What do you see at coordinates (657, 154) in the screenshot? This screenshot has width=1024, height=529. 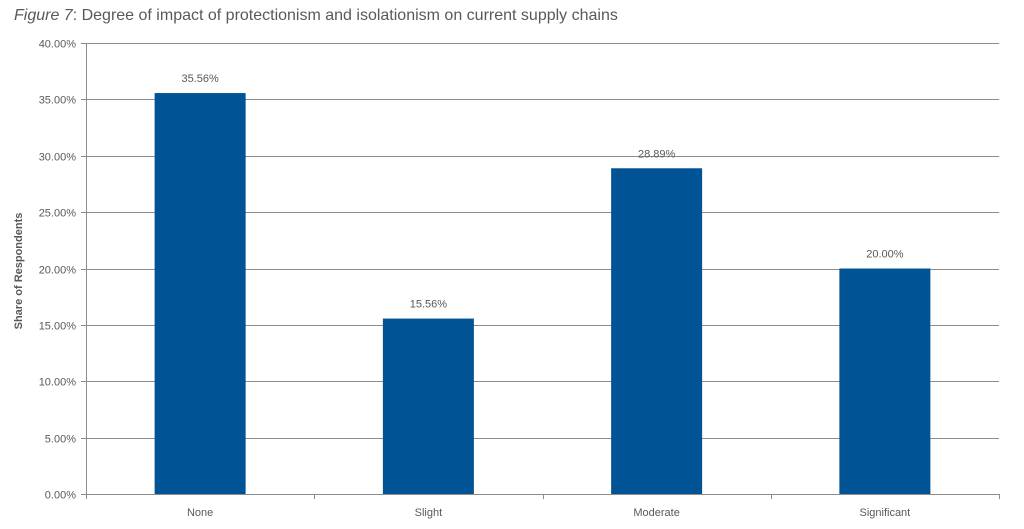 I see `data-label: 28.89%` at bounding box center [657, 154].